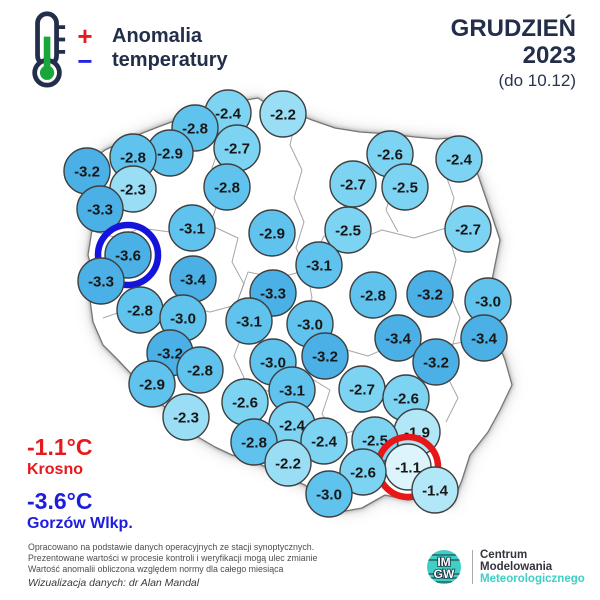  What do you see at coordinates (128, 256) in the screenshot?
I see `svg-text: -3.6` at bounding box center [128, 256].